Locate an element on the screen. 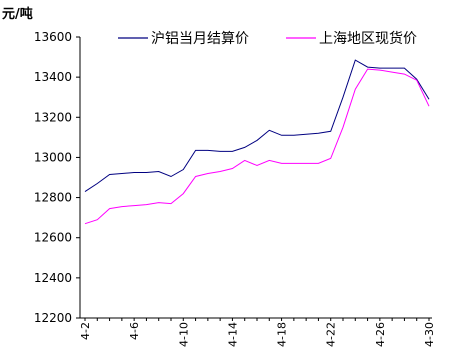 Image resolution: width=456 pixels, height=356 pixels. y-tick-label: 12600 is located at coordinates (53, 238).